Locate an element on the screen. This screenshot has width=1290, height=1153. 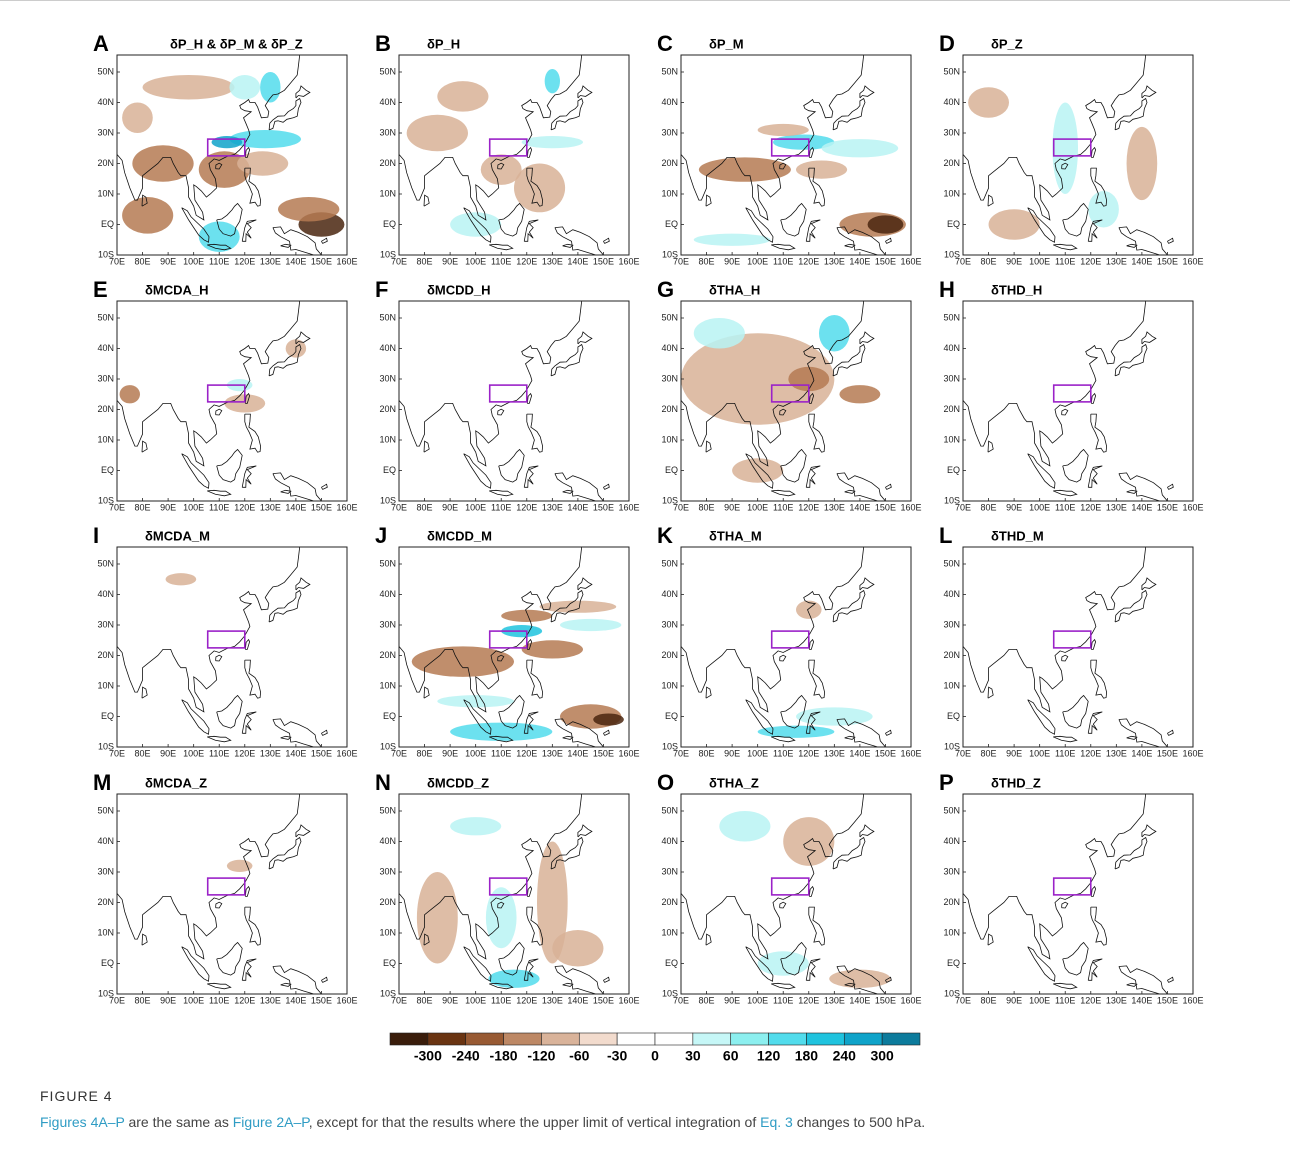
panel-title: δMCDD_M is located at coordinates (459, 535).